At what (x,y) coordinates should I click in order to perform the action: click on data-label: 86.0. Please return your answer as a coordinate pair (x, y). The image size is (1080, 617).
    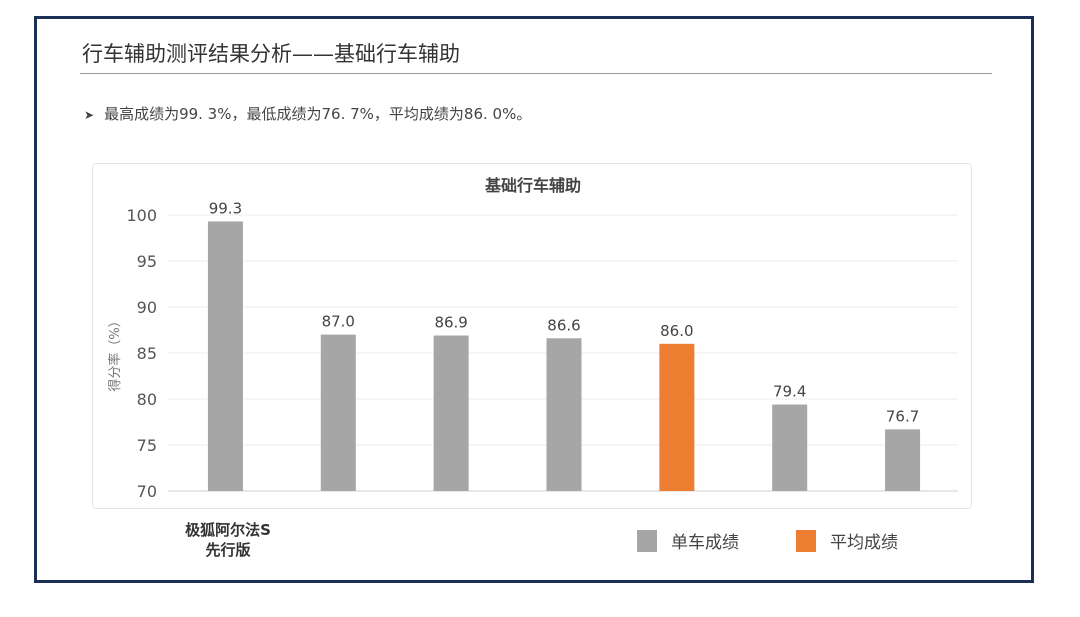
    Looking at the image, I should click on (676, 331).